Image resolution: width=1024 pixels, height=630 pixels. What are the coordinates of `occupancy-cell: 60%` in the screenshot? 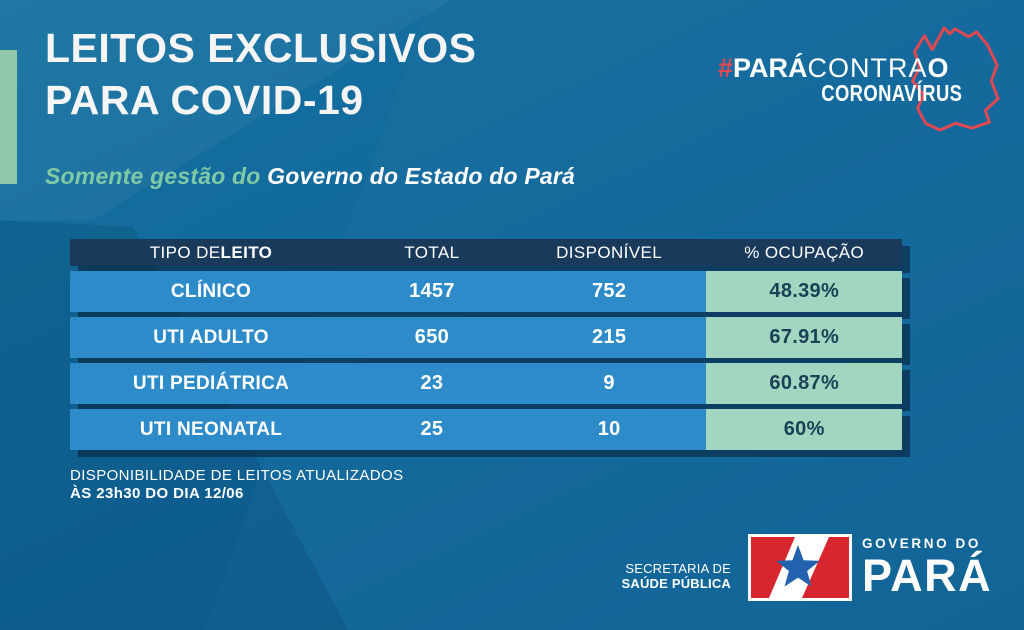 It's located at (804, 429).